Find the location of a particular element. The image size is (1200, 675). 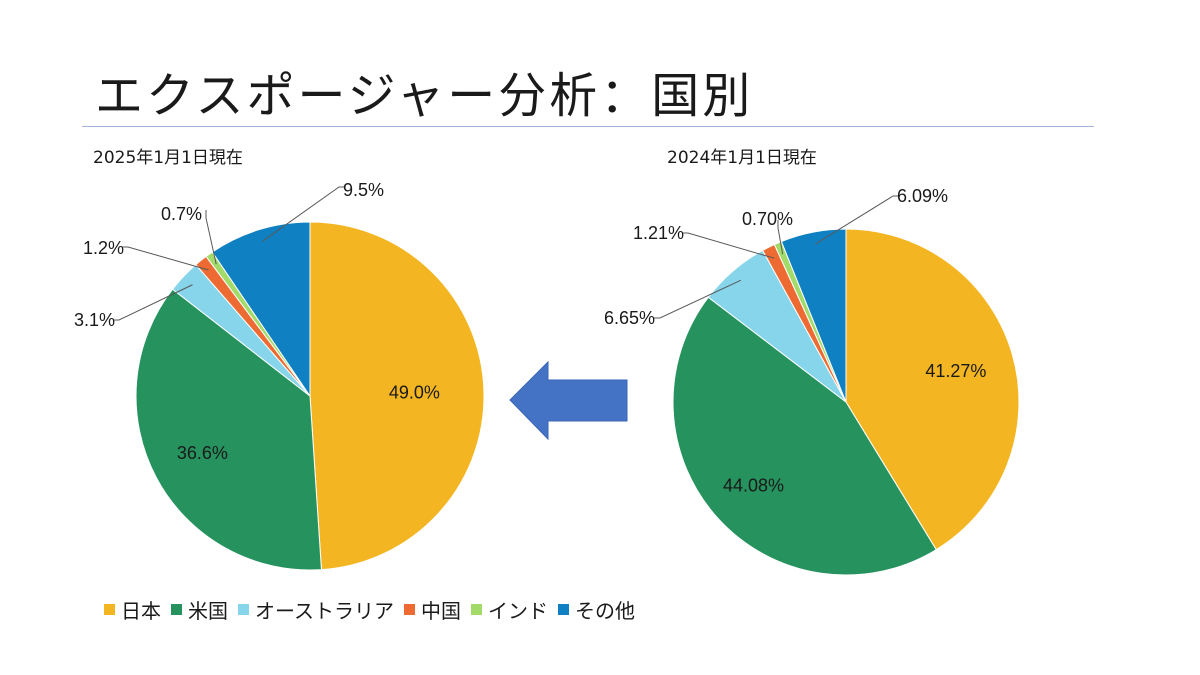

legend-swatch-india is located at coordinates (476, 609).